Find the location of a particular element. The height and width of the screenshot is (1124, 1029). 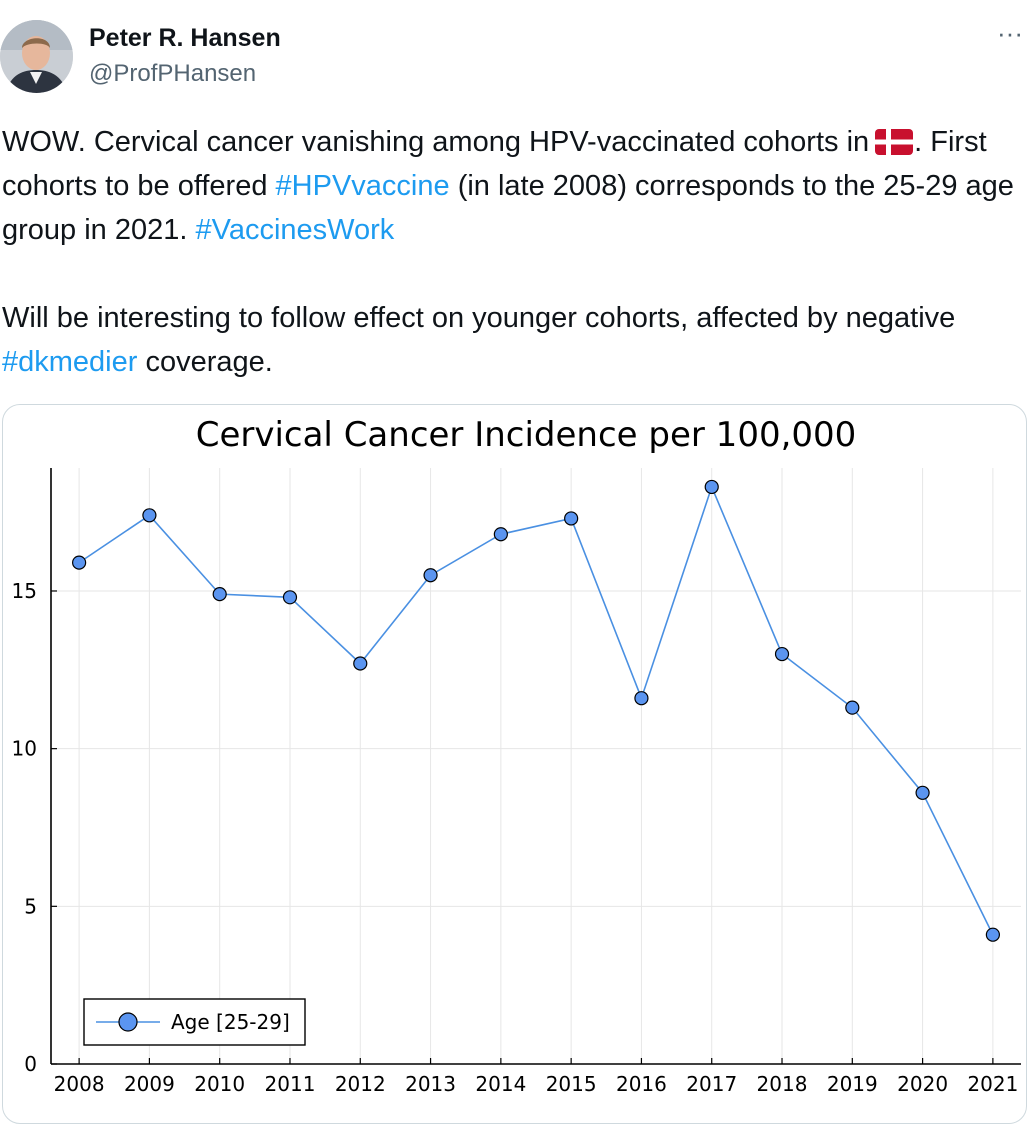

y-tick-label: 5 is located at coordinates (30, 906).